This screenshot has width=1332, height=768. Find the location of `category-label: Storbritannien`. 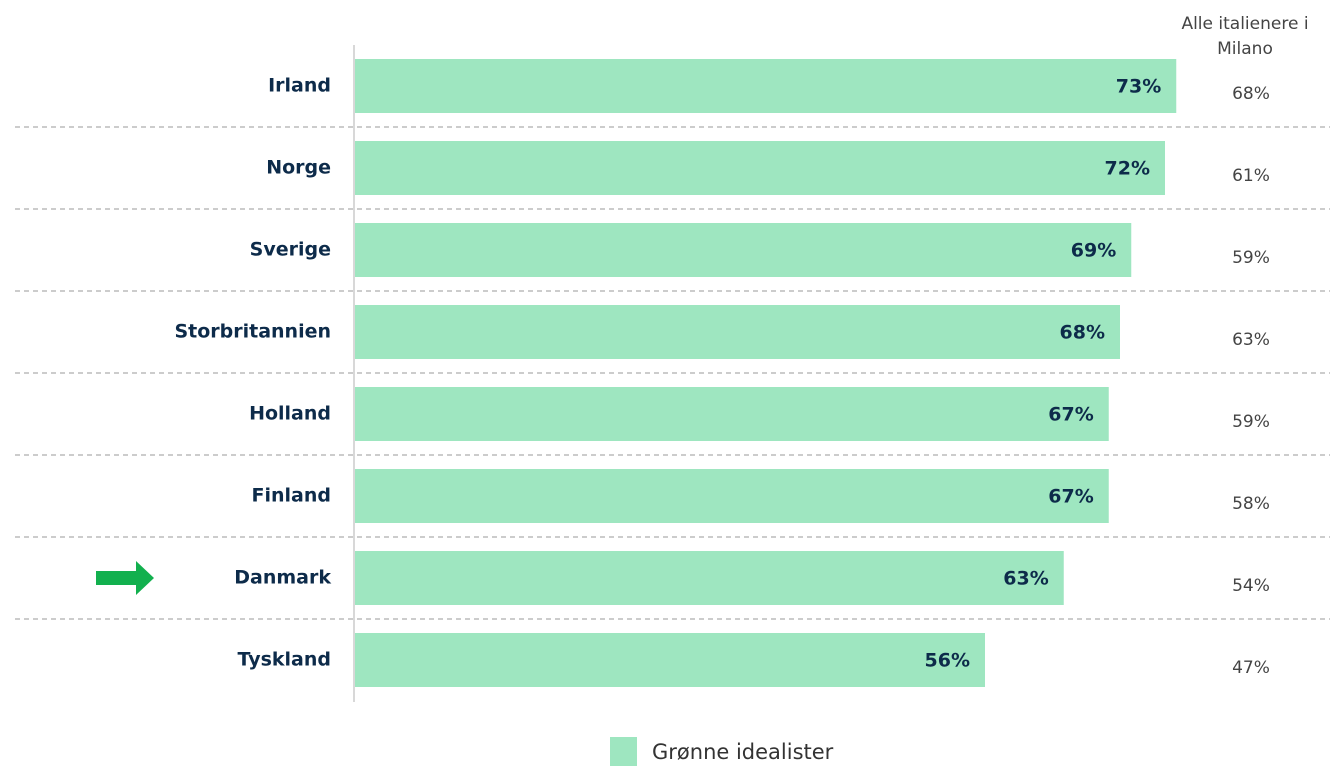

category-label: Storbritannien is located at coordinates (252, 332).